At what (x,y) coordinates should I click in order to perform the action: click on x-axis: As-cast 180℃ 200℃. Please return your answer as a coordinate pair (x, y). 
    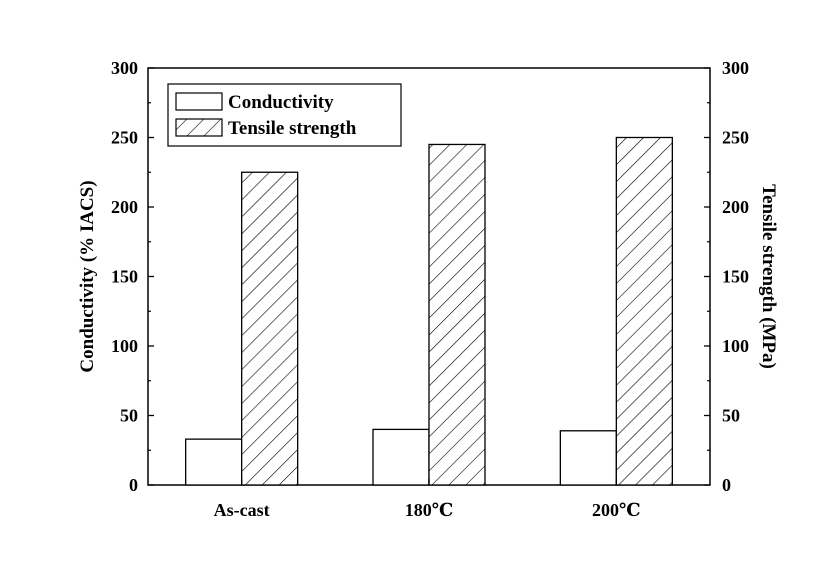
    Looking at the image, I should click on (427, 499).